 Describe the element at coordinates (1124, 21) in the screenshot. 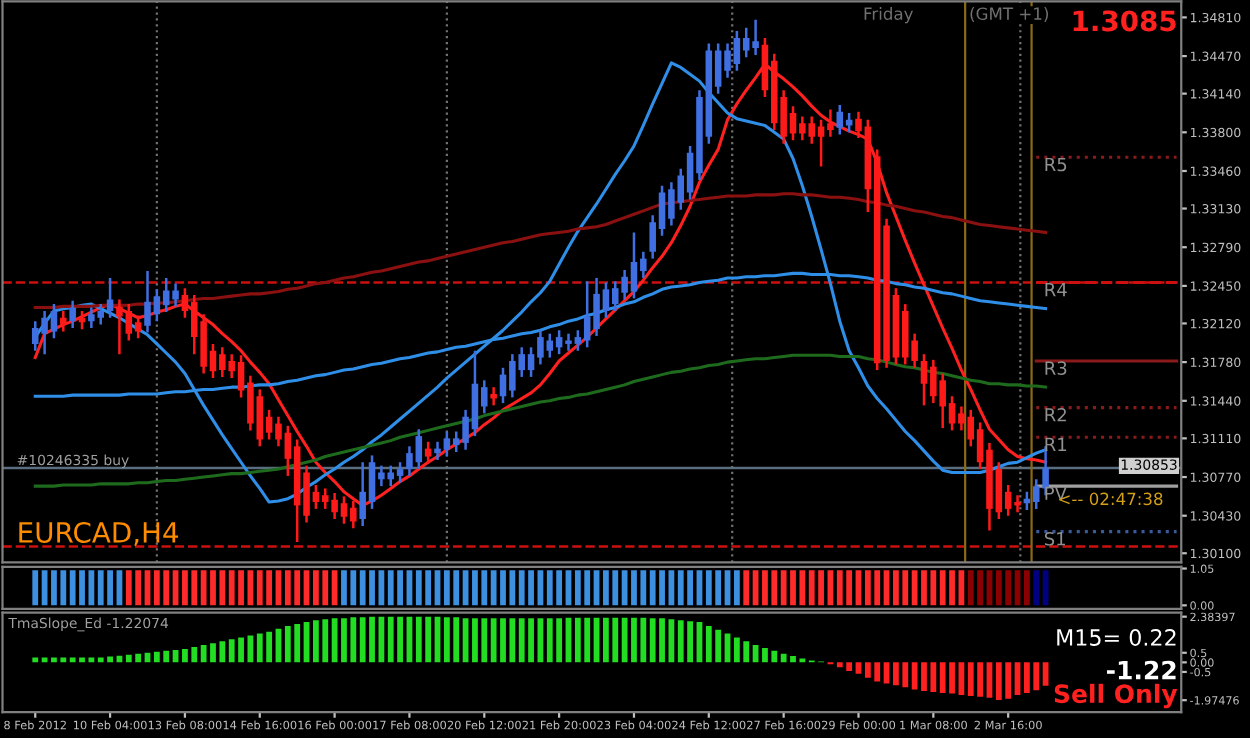

I see `annotation: 1.3085` at that location.